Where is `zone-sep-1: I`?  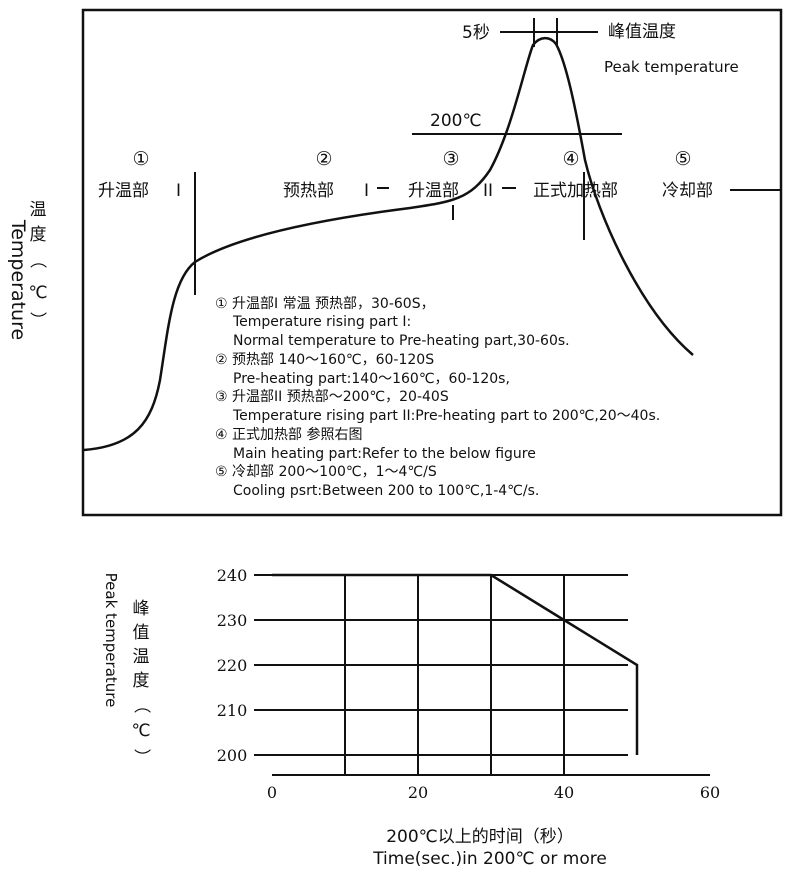
zone-sep-1: I is located at coordinates (178, 191).